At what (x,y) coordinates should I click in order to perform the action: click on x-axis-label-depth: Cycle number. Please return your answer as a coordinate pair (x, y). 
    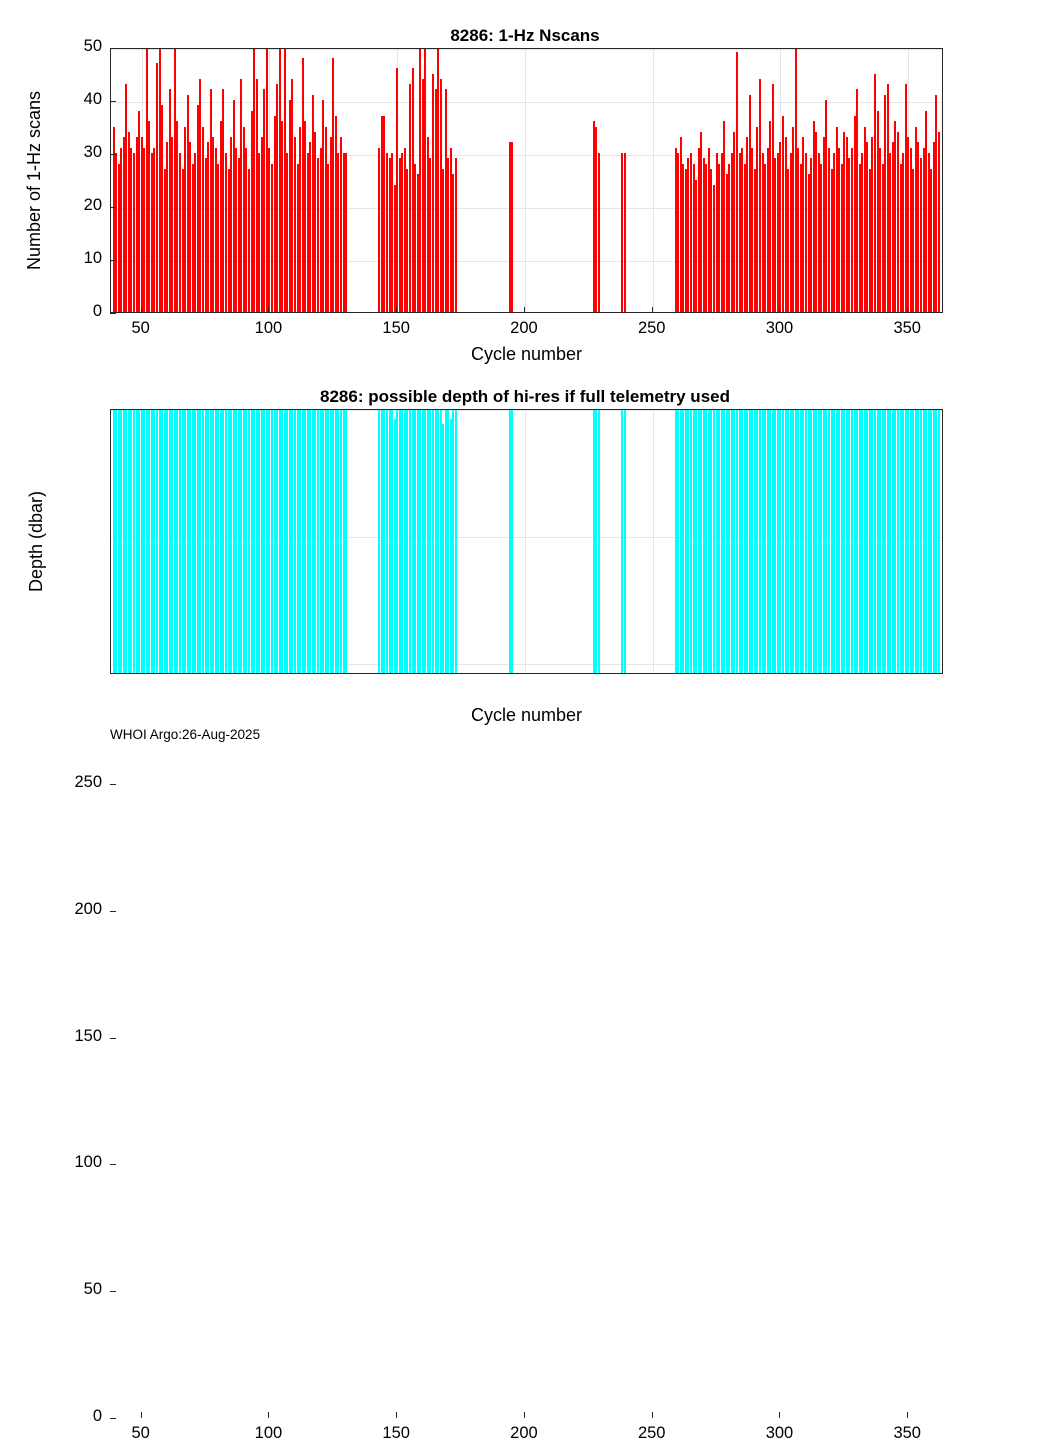
    Looking at the image, I should click on (526, 715).